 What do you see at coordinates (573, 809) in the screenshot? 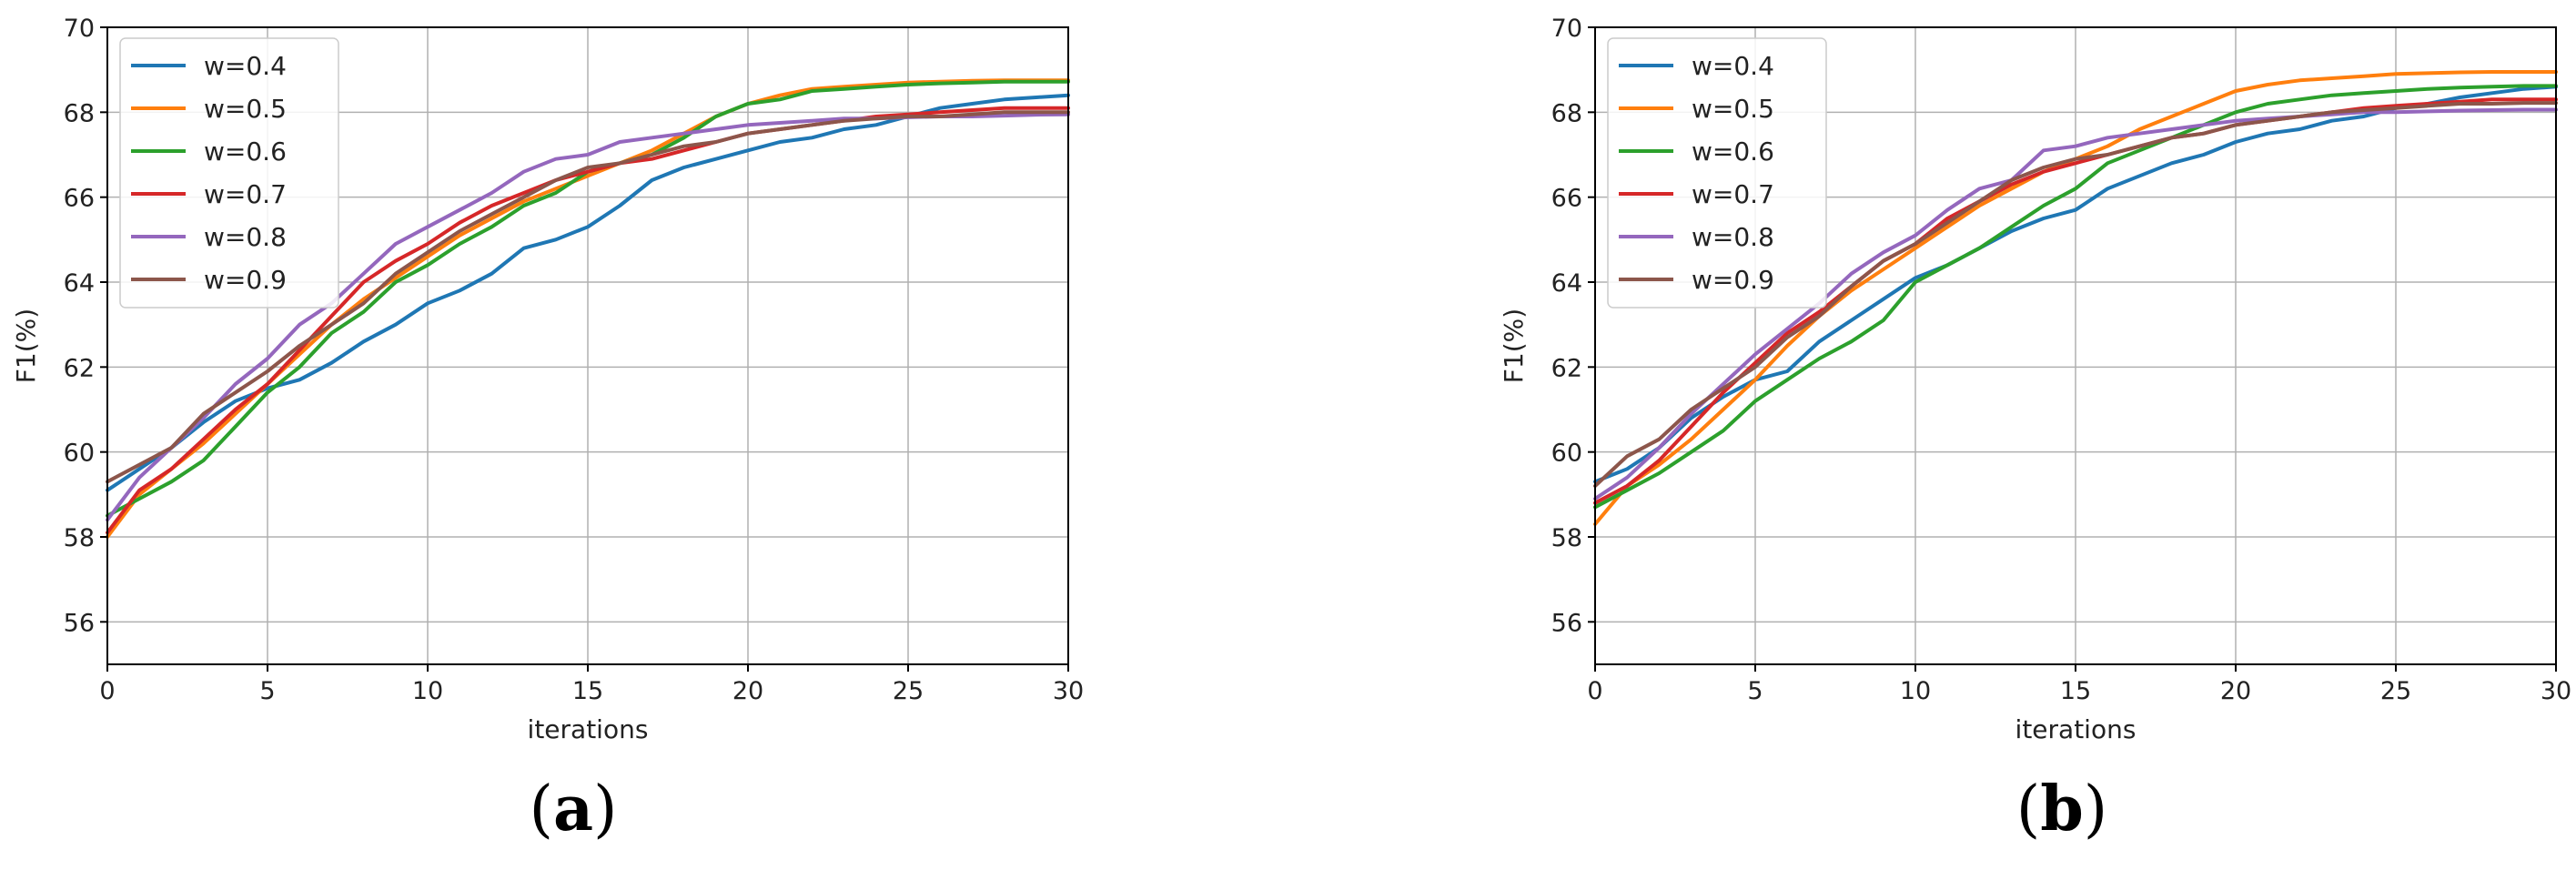
I see `panel-label-a: (a)` at bounding box center [573, 809].